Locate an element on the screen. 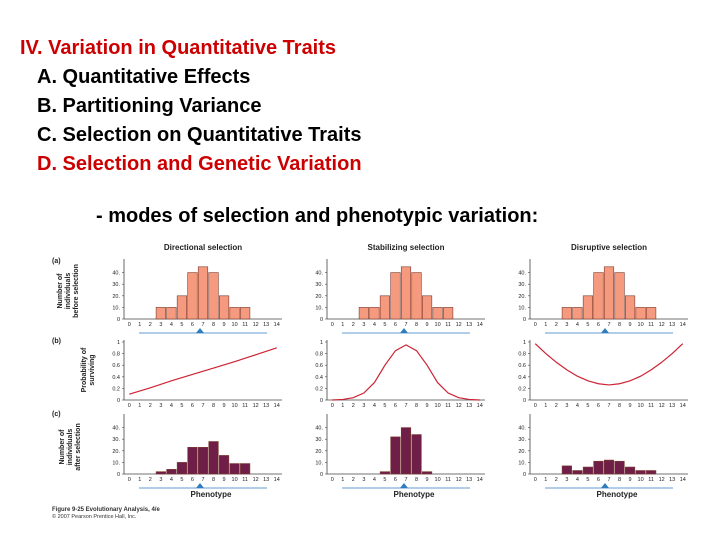 The image size is (720, 540). panel-b-2: 00.20.40.60.810 1 2 3 4 5 6 7 8 9 10 11 12 13 14 is located at coordinates (400, 374).